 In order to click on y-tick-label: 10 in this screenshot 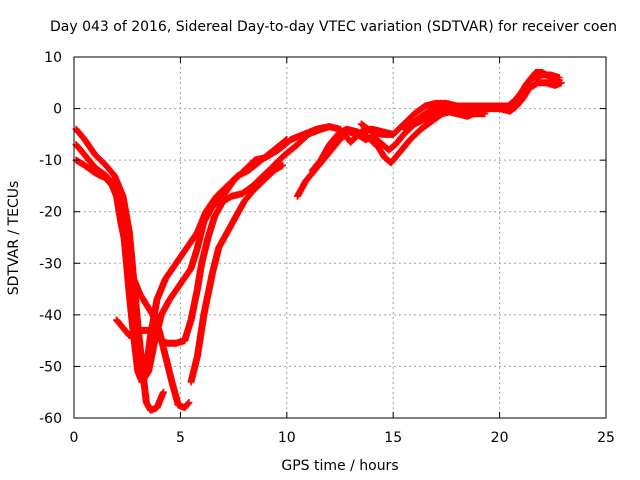, I will do `click(53, 58)`.